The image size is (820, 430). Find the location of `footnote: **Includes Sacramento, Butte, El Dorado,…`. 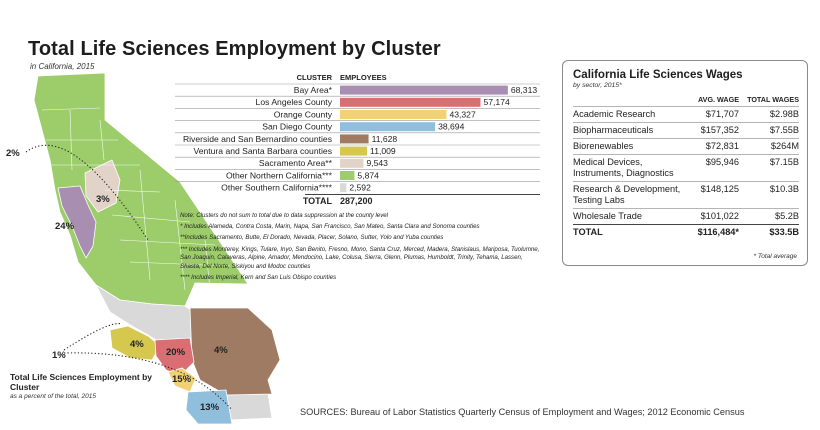

footnote: **Includes Sacramento, Butte, El Dorado,… is located at coordinates (312, 238).